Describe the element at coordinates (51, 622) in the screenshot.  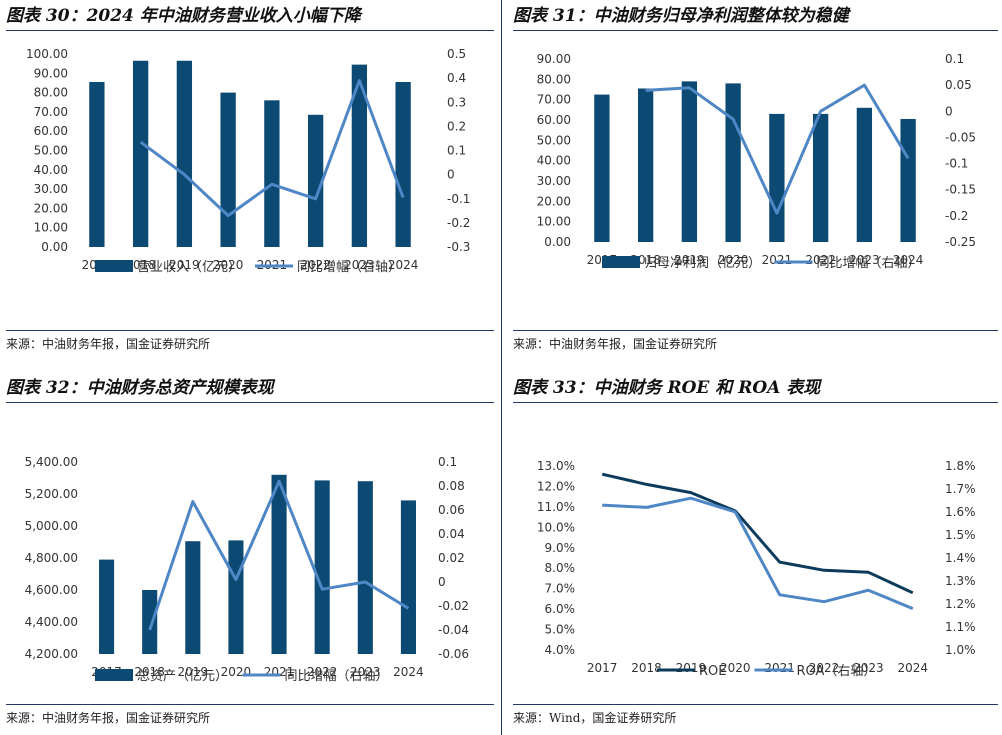
I see `y-left-tick-label: 4,400.00` at that location.